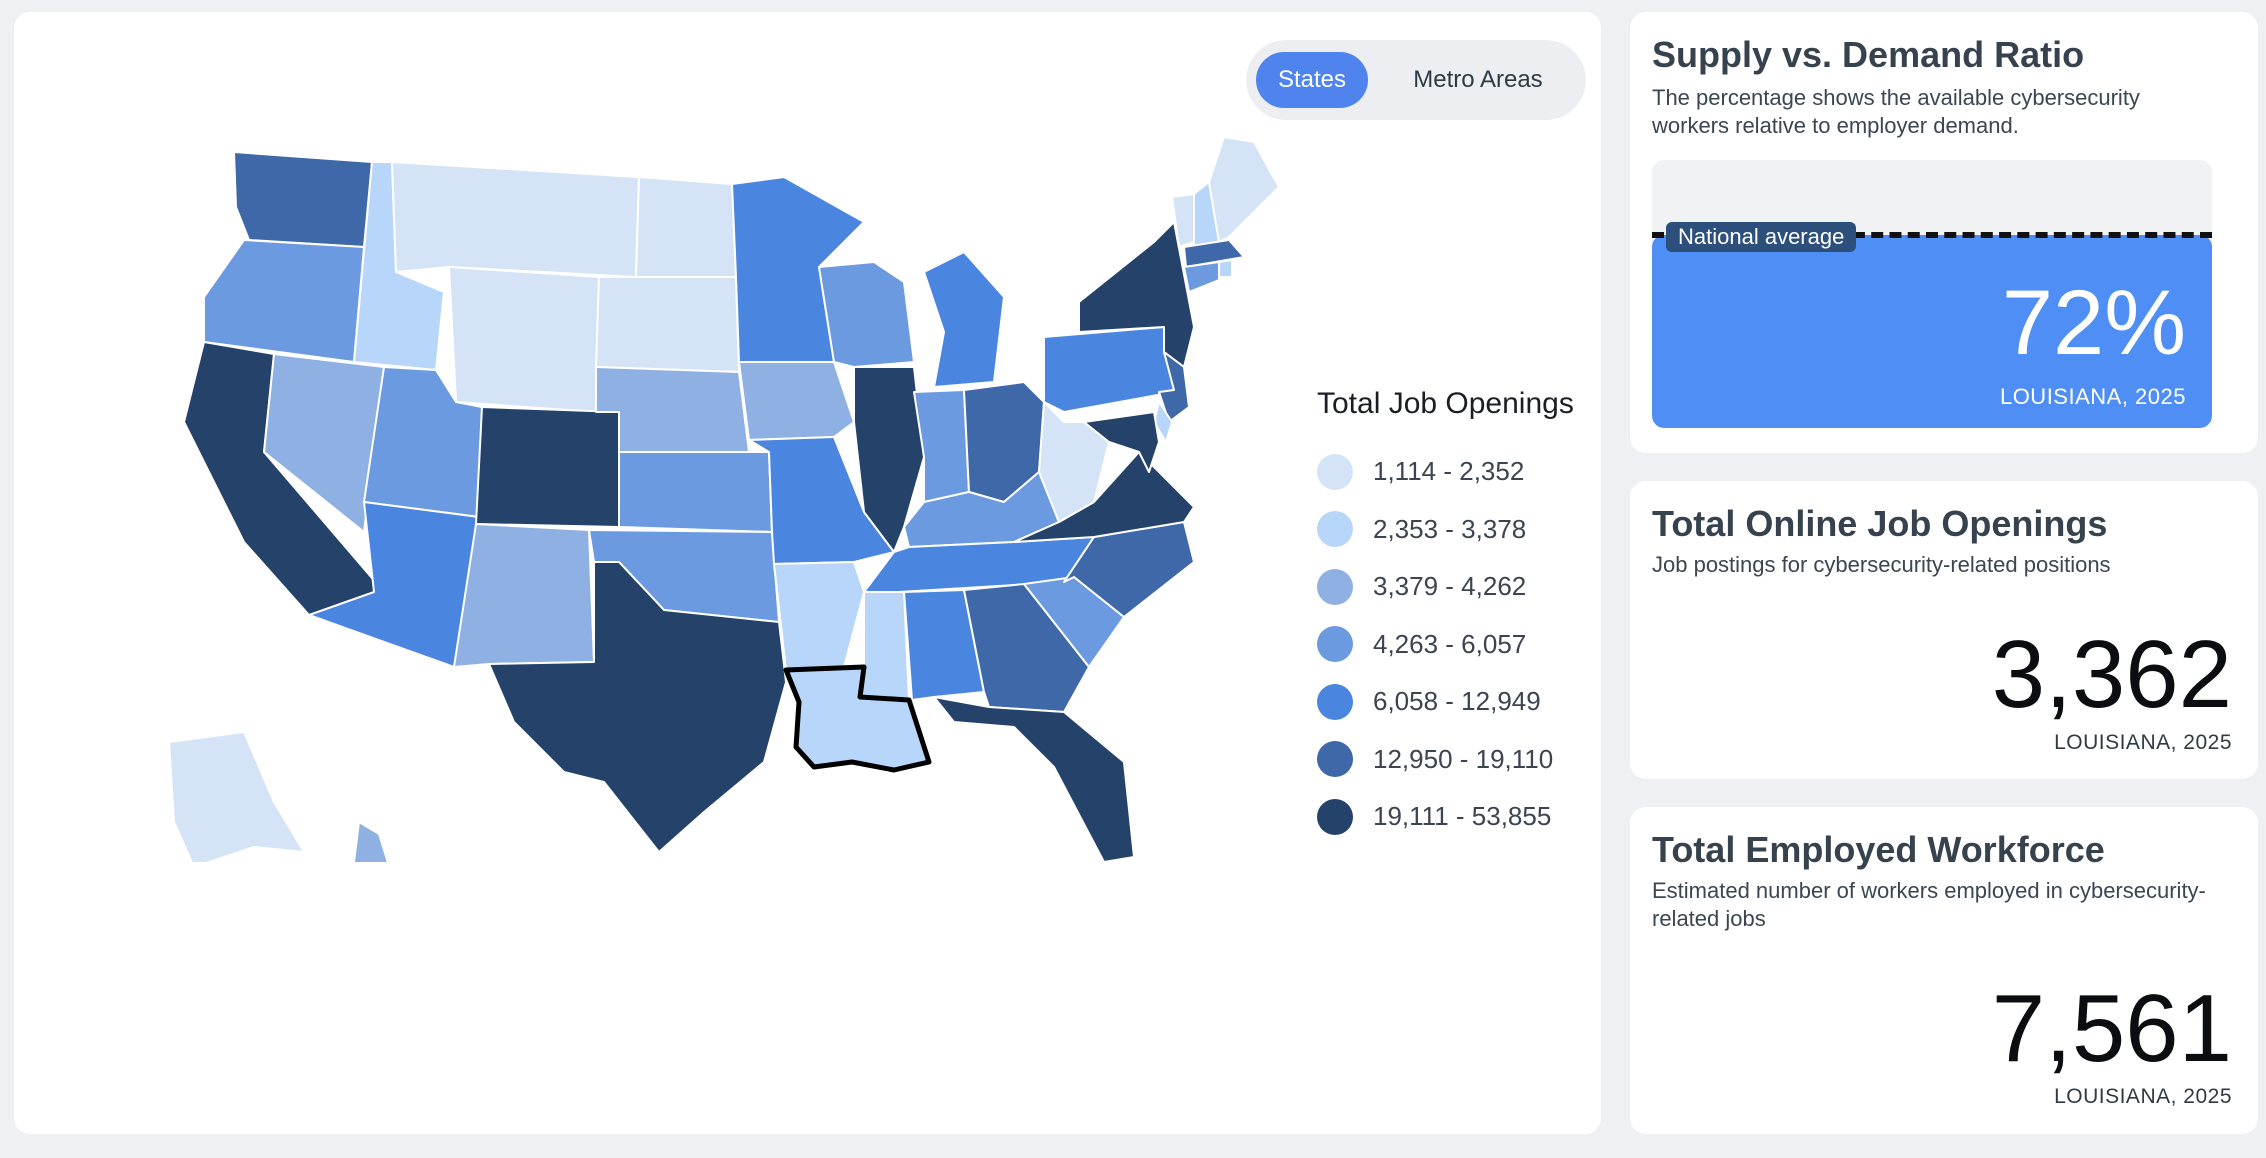 This screenshot has width=2266, height=1158. I want to click on legend-item: 2,353 - 3,378, so click(1452, 530).